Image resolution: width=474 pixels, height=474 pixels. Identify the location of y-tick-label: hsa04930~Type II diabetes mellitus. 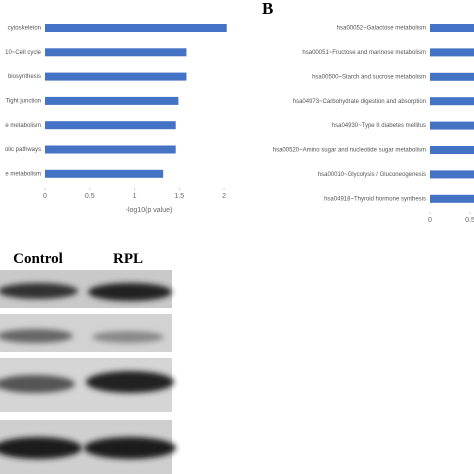
(379, 126).